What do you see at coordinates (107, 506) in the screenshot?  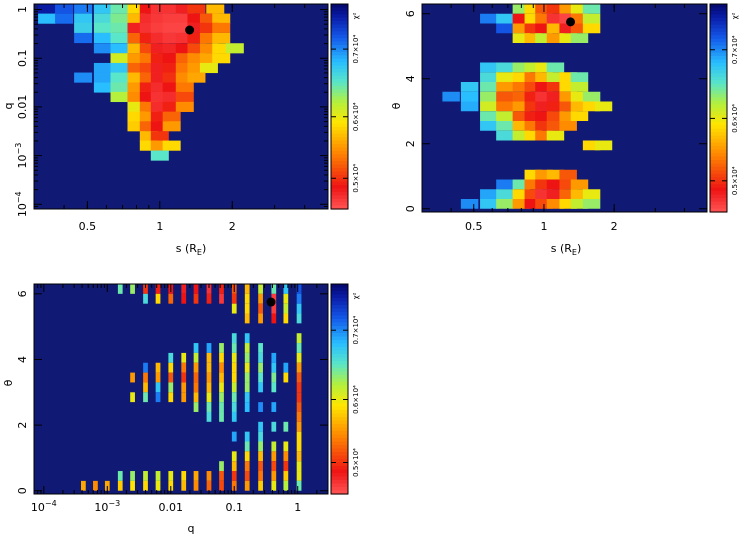 I see `x-tick-label: 10−3` at bounding box center [107, 506].